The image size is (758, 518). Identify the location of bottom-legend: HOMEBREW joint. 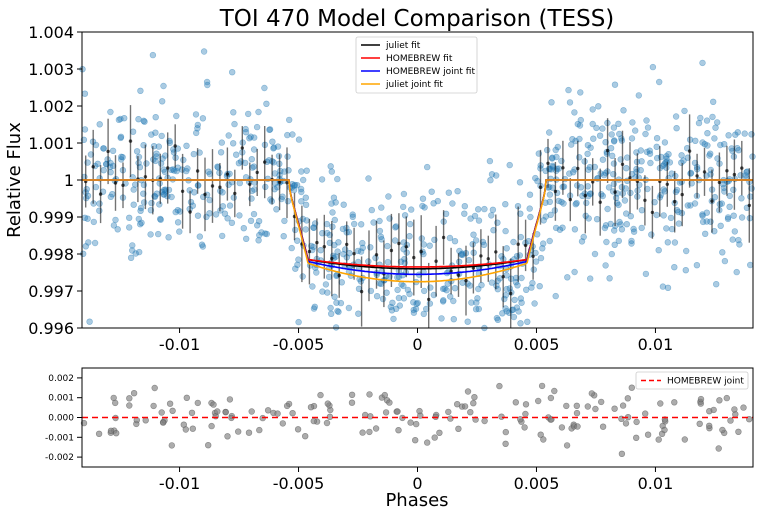
(692, 380).